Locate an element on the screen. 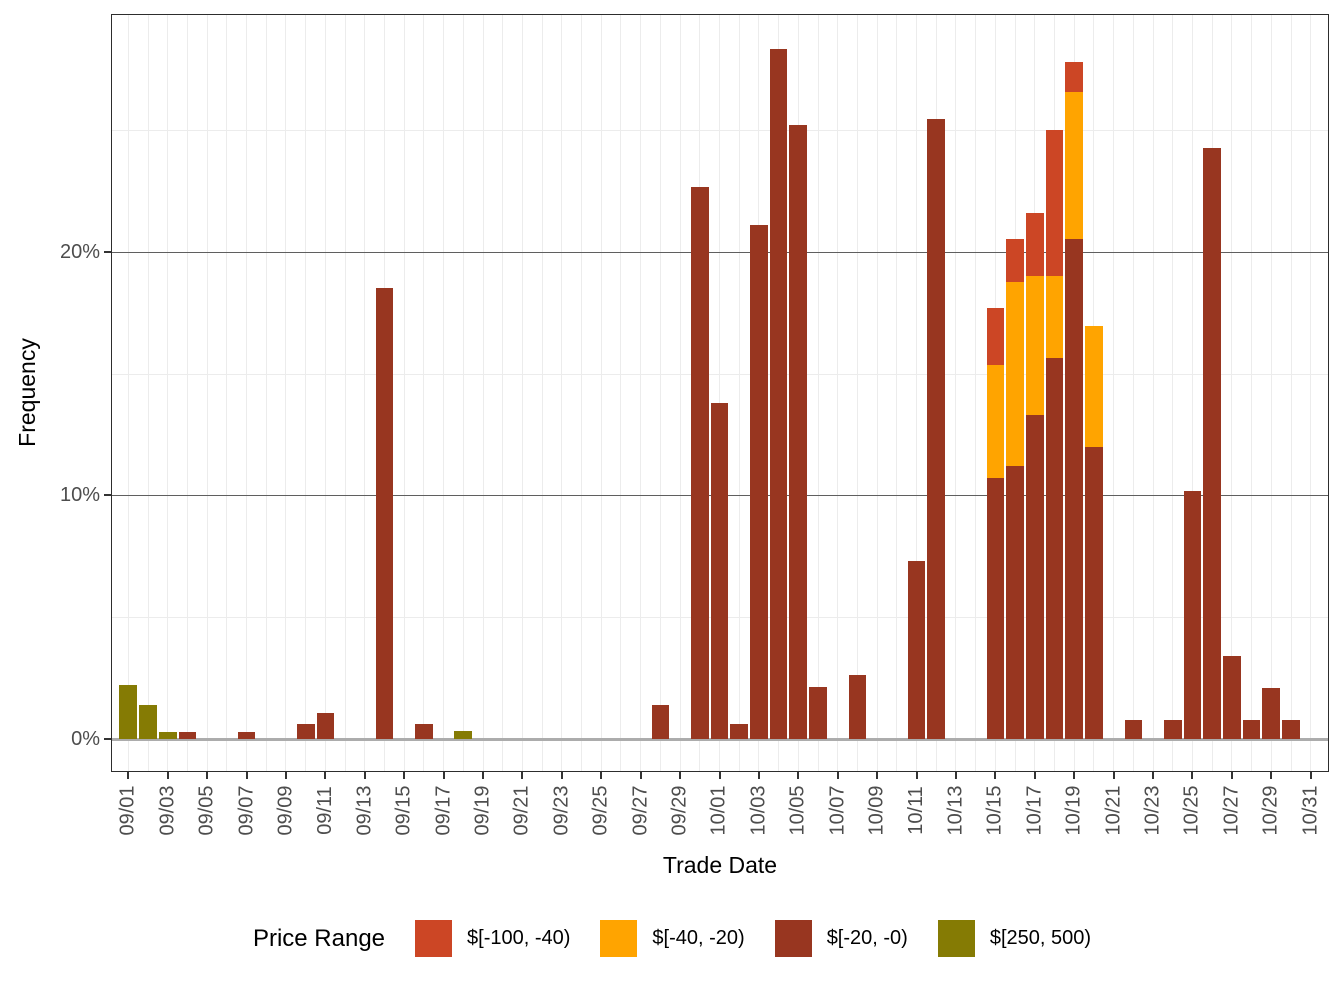 Image resolution: width=1344 pixels, height=1008 pixels. bar-segment-09/28-neg20_0 is located at coordinates (660, 721).